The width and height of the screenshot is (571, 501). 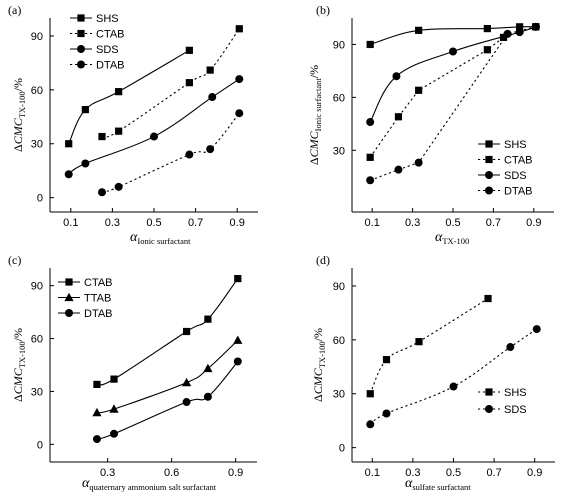 I want to click on x-tick-label: 0.6, so click(x=171, y=473).